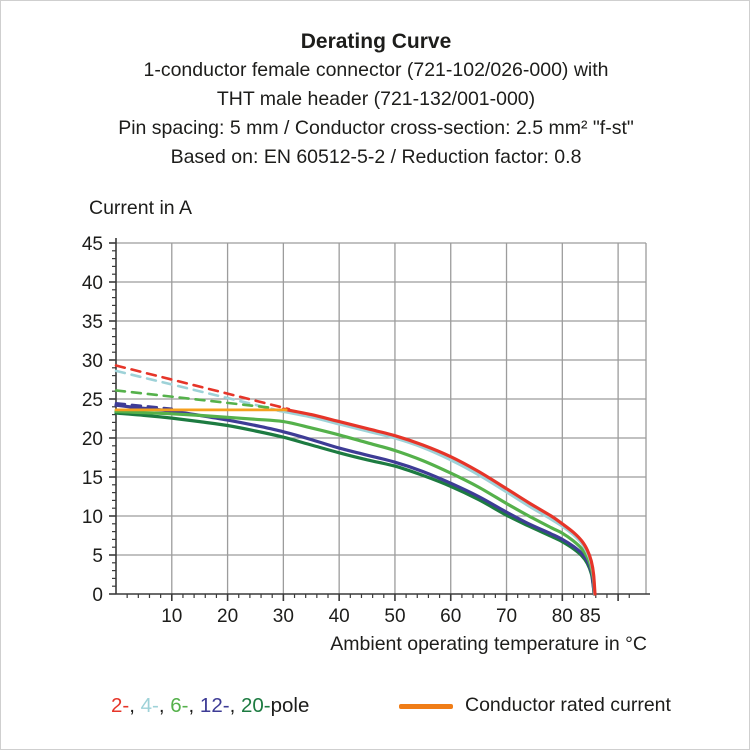 The width and height of the screenshot is (750, 750). I want to click on x-tick-label: 20, so click(227, 616).